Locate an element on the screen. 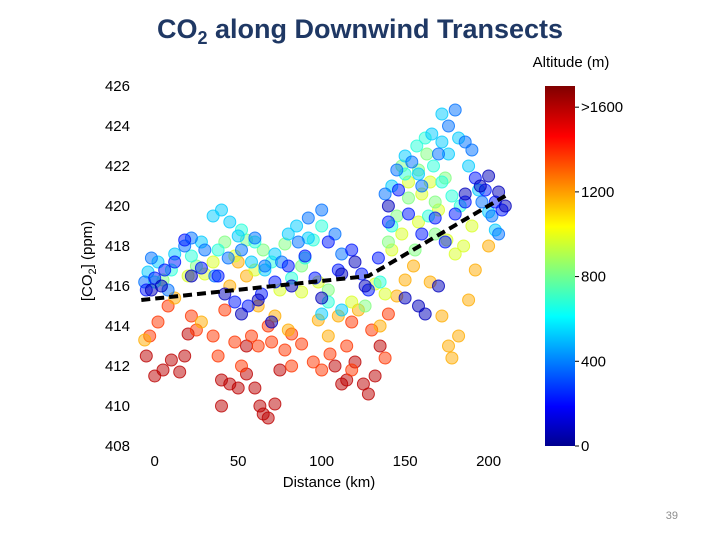 This screenshot has height=540, width=720. title-rest: along Downwind Transects is located at coordinates (385, 29).